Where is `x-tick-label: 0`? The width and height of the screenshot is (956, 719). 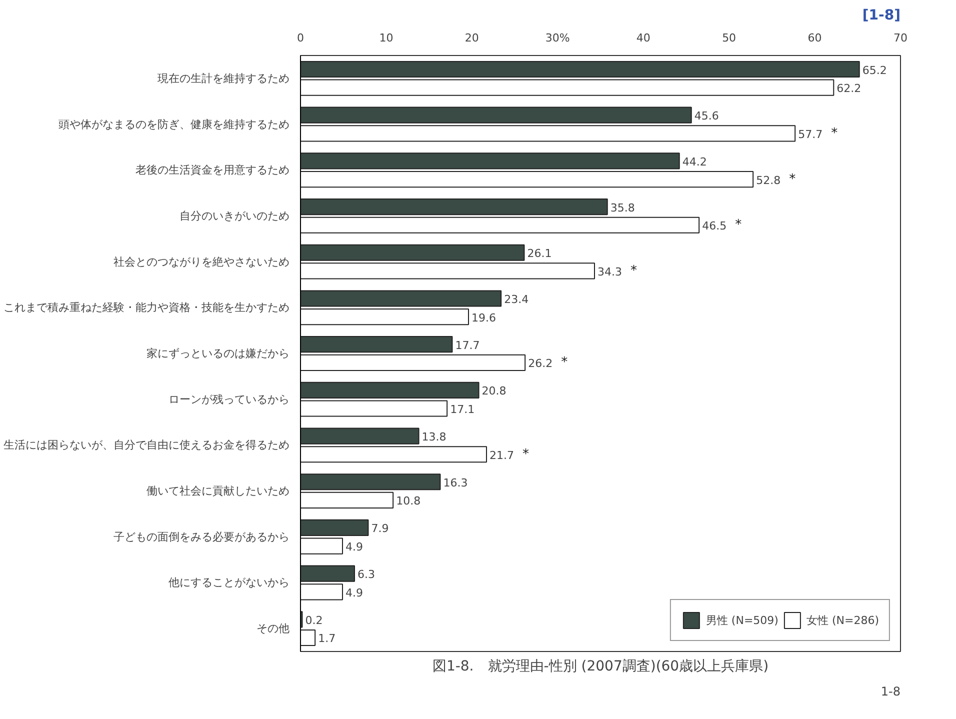
x-tick-label: 0 is located at coordinates (300, 38).